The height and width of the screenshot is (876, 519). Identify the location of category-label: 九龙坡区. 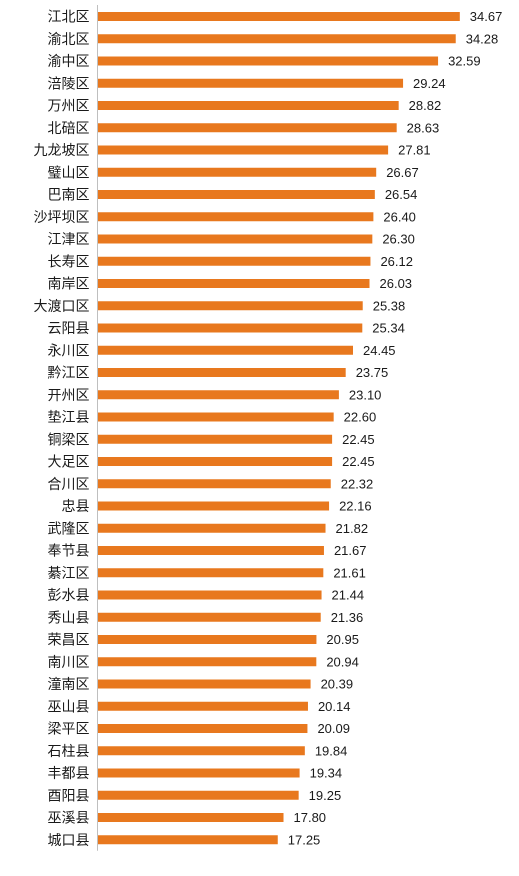
(62, 151).